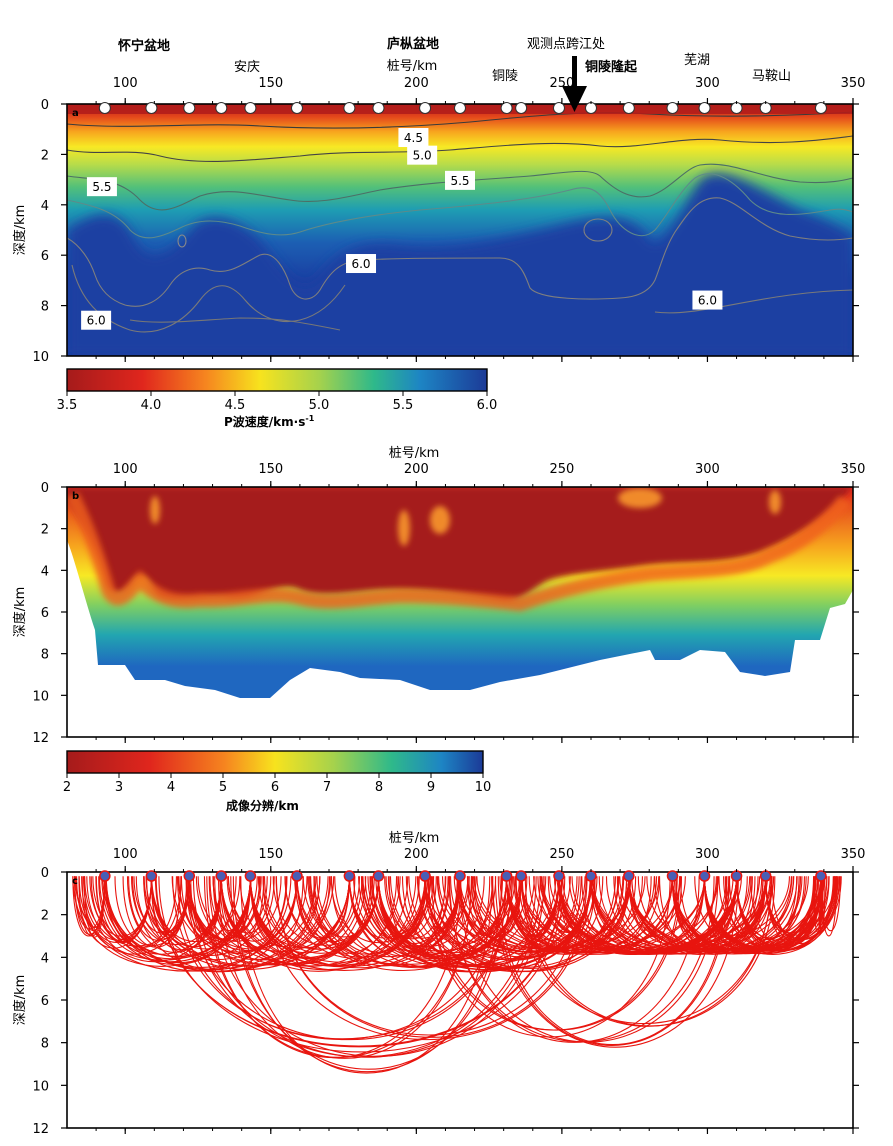 This screenshot has width=893, height=1146. What do you see at coordinates (422, 156) in the screenshot?
I see `contour-label: 5.0` at bounding box center [422, 156].